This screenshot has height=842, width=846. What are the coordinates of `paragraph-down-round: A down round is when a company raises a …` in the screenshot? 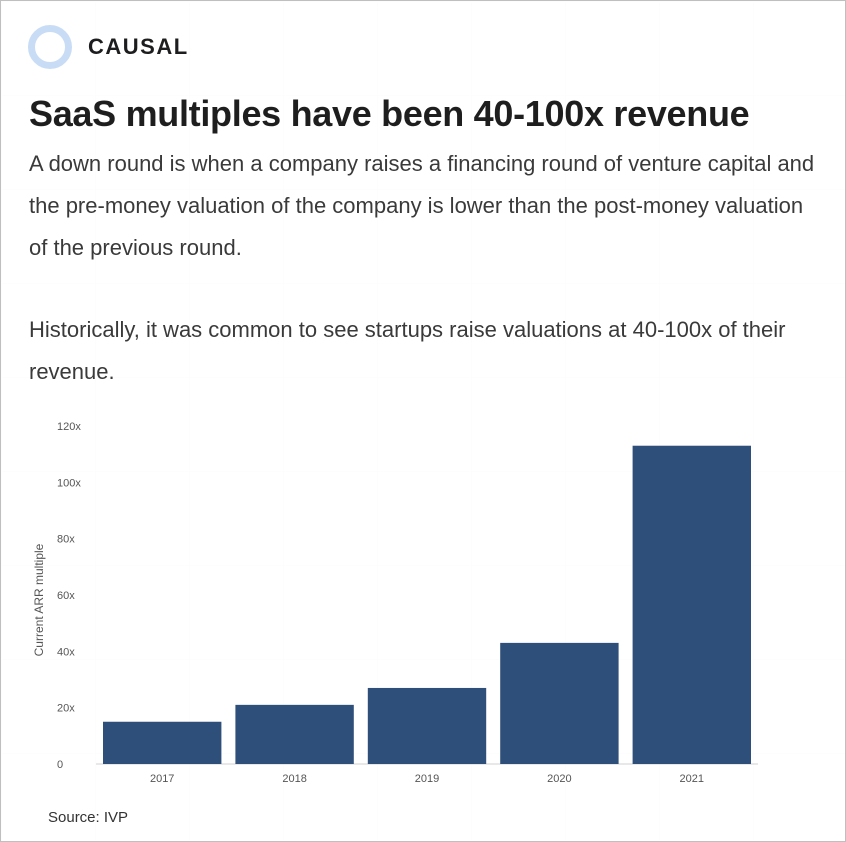 It's located at (422, 205).